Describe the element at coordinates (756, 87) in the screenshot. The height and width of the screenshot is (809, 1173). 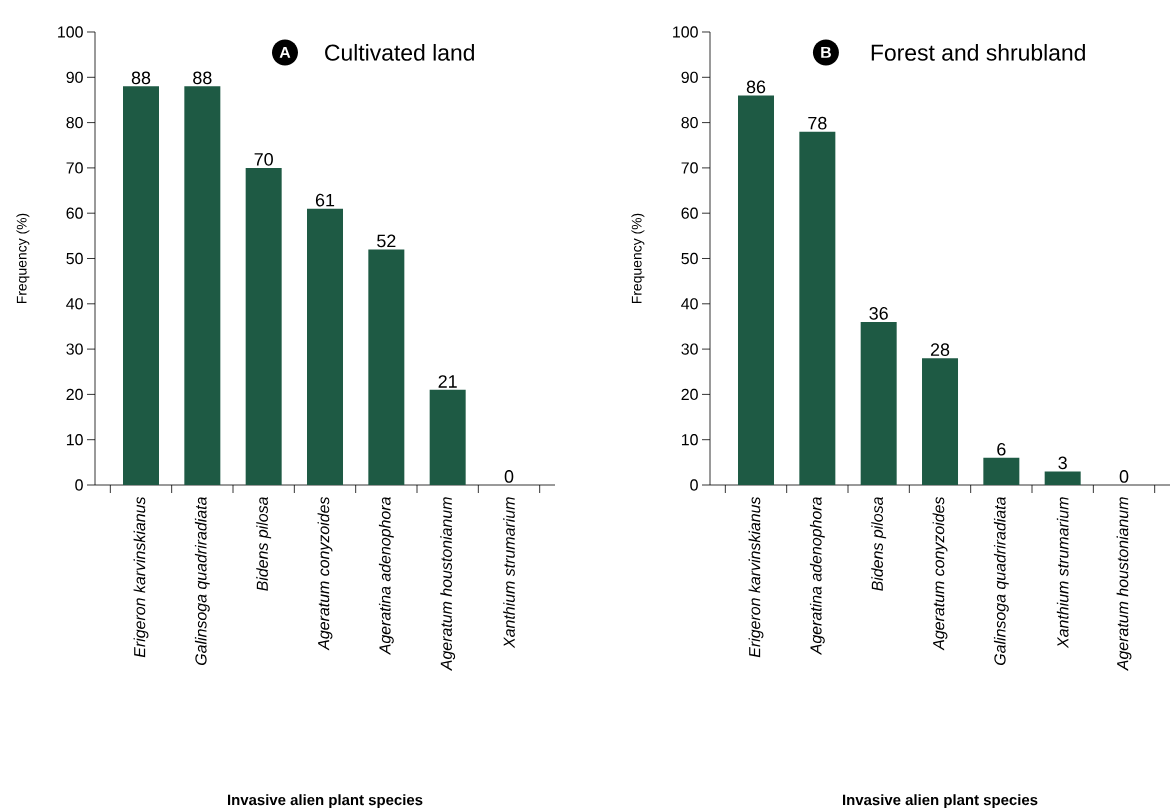
I see `data-label: 86` at that location.